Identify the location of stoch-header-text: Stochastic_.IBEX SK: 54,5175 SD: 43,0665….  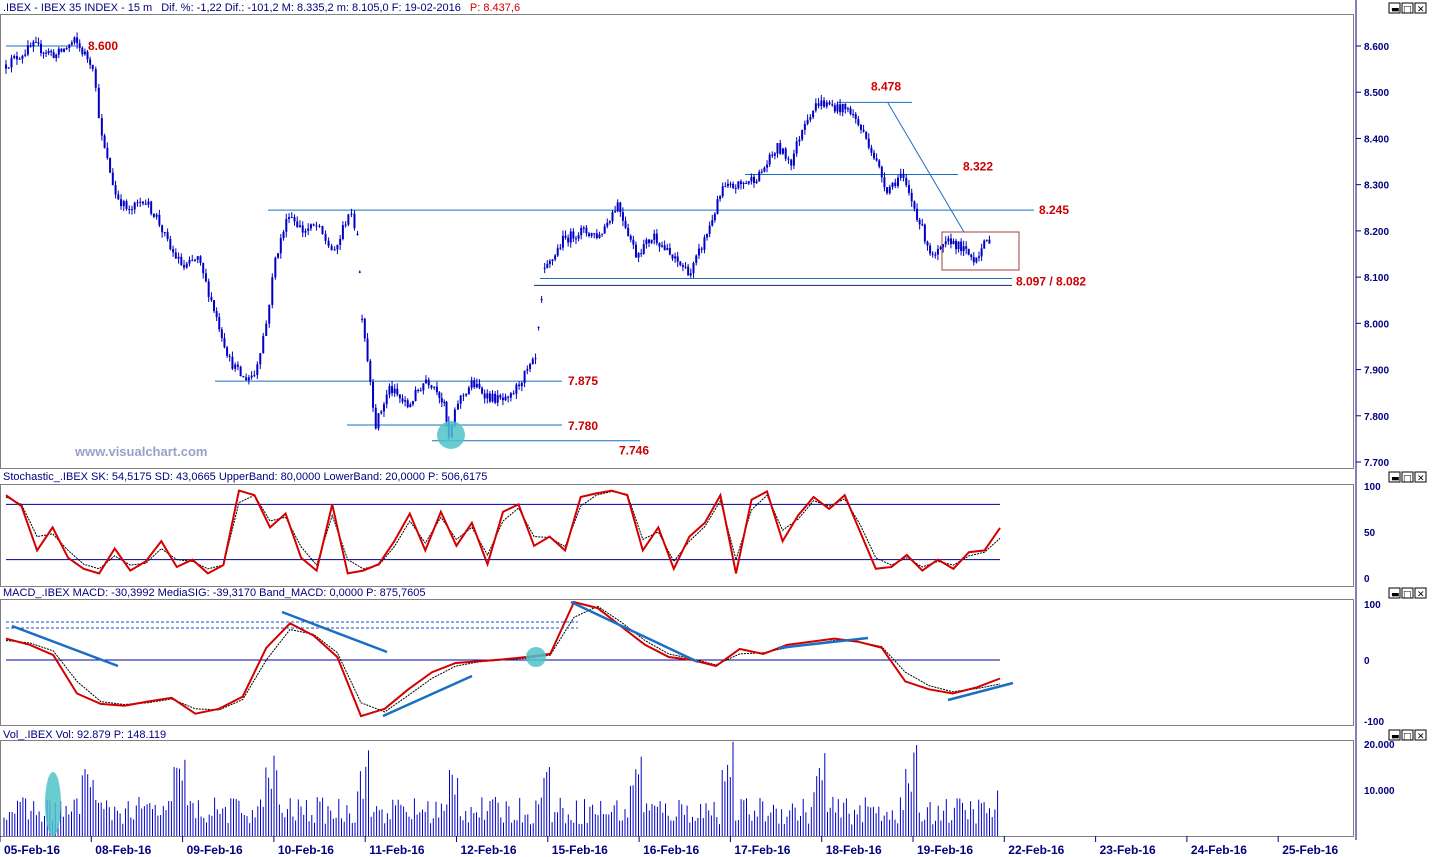
(245, 477).